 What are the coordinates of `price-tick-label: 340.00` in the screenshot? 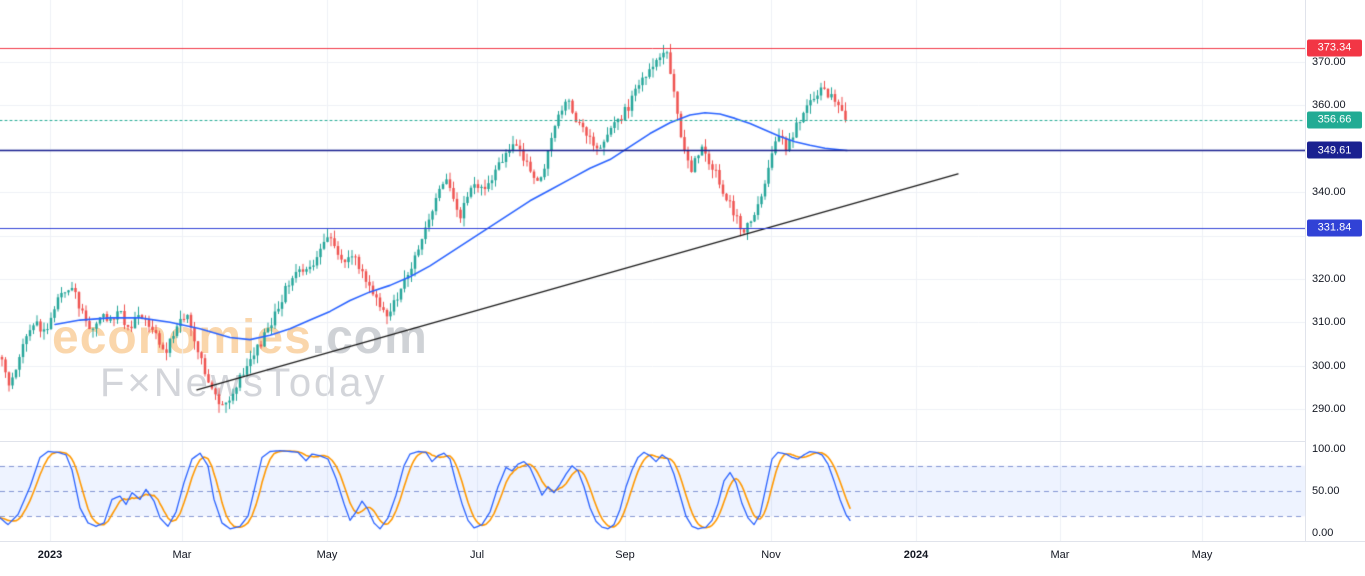 It's located at (1329, 192).